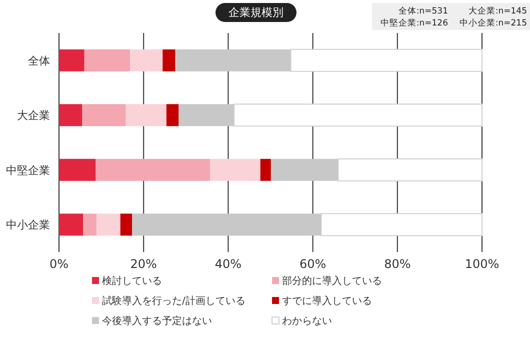  I want to click on legend-label: 部分的に導入している, so click(332, 281).